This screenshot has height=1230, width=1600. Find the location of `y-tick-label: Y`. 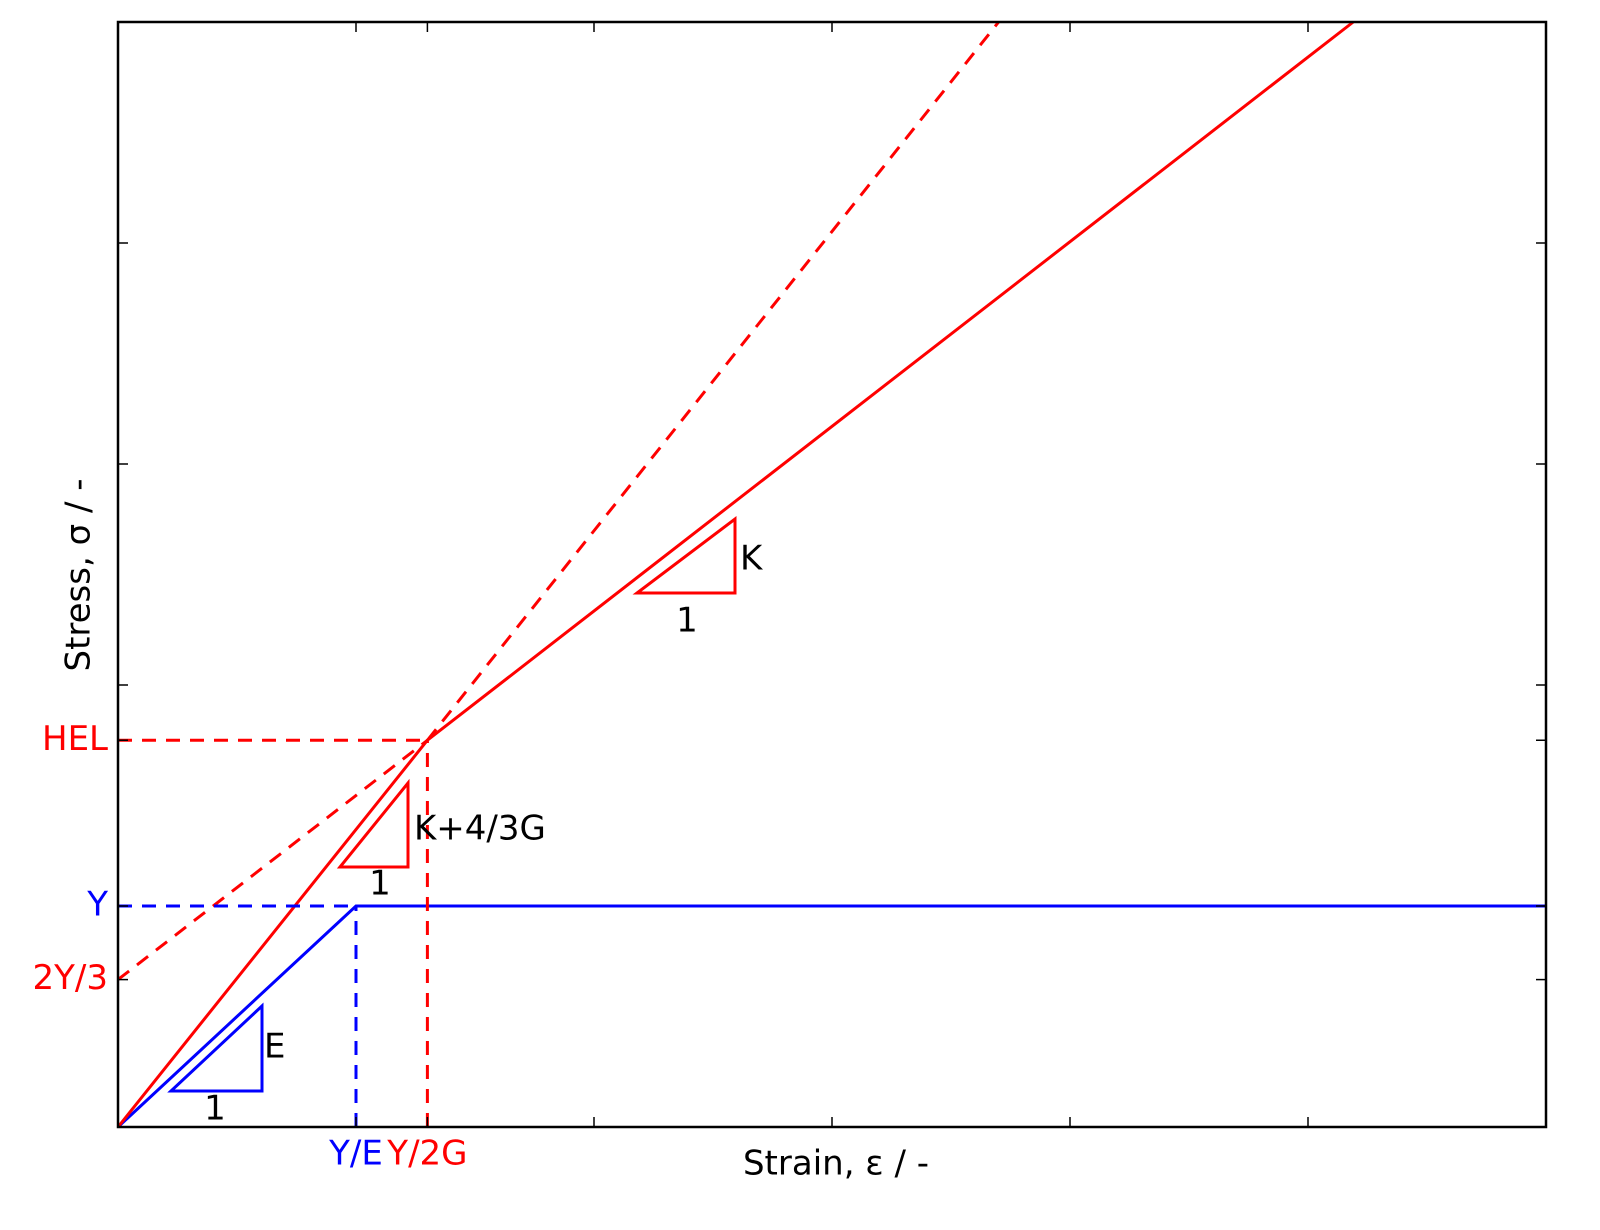

y-tick-label: Y is located at coordinates (97, 905).